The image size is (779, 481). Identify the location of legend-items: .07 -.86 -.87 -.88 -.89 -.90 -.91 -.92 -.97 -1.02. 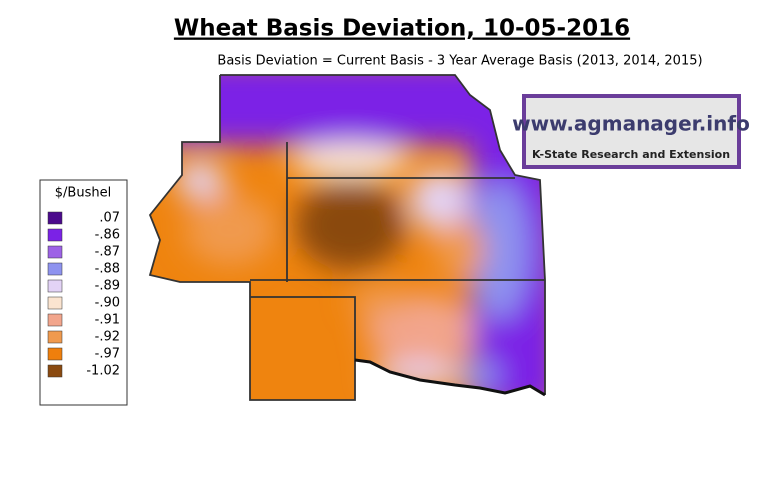
(83, 295).